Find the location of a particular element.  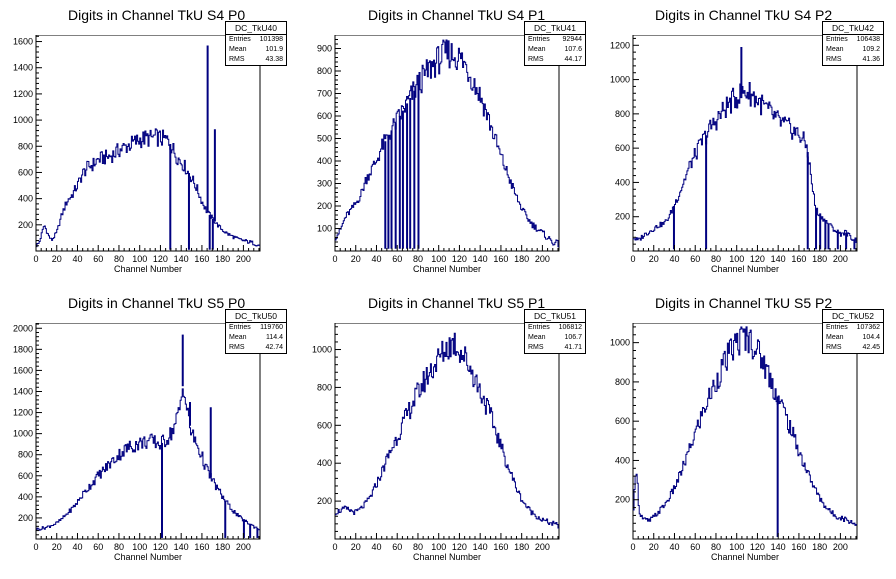

stats-entries-row: Entries 106438 is located at coordinates (853, 40).